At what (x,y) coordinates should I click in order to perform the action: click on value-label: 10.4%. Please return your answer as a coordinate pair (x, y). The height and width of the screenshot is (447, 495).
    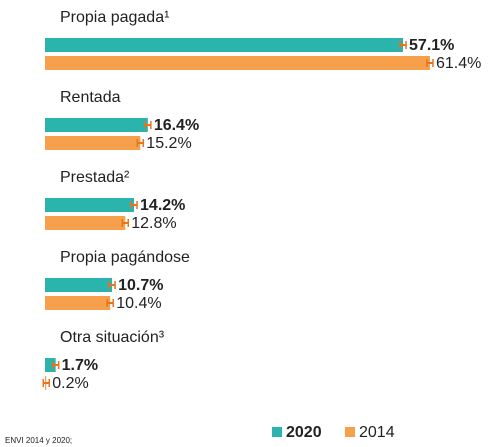
    Looking at the image, I should click on (138, 303).